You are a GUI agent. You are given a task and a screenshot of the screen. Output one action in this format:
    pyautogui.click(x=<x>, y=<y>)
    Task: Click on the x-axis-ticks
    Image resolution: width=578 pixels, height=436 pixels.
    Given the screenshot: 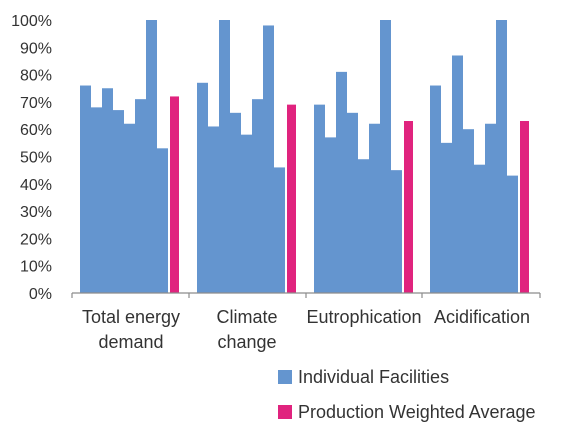 What is the action you would take?
    pyautogui.click(x=306, y=295)
    